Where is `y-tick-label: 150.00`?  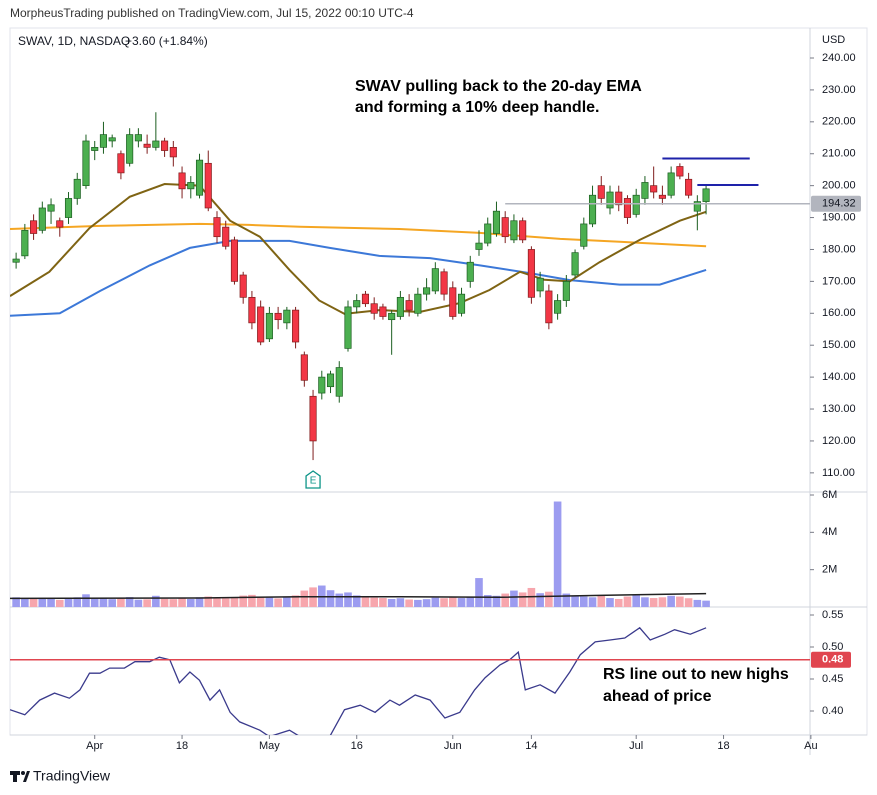
y-tick-label: 150.00 is located at coordinates (839, 345).